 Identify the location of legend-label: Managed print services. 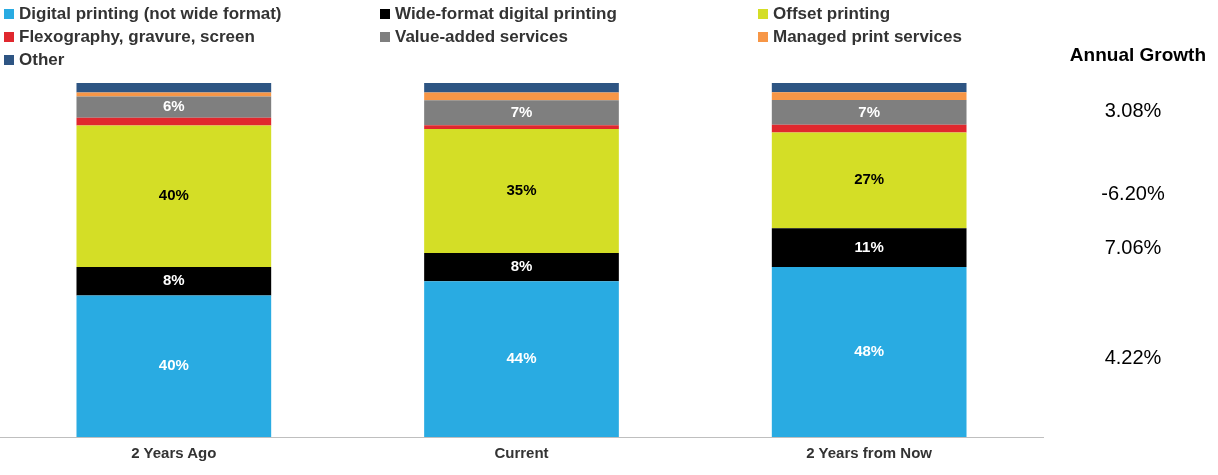
(867, 37).